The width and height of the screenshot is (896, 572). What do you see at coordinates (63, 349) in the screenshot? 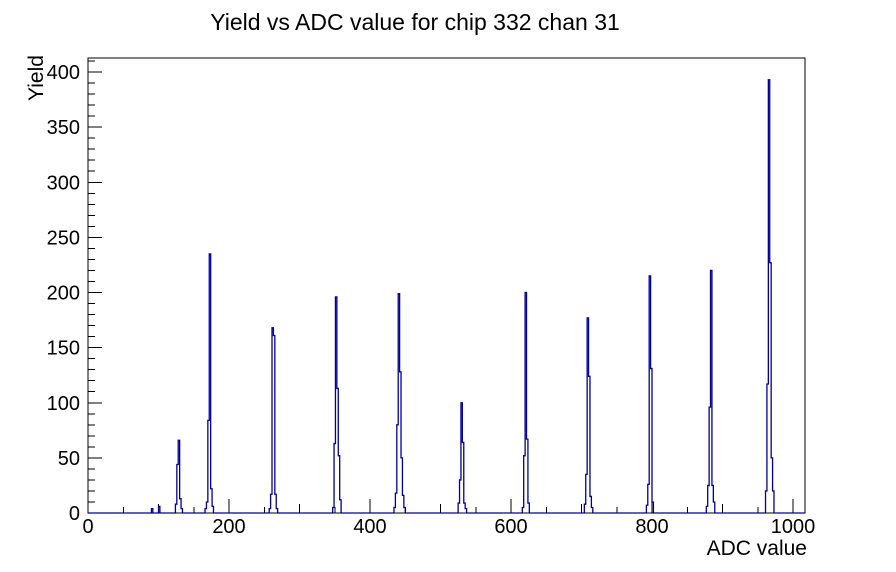
I see `y-tick-label: 150` at bounding box center [63, 349].